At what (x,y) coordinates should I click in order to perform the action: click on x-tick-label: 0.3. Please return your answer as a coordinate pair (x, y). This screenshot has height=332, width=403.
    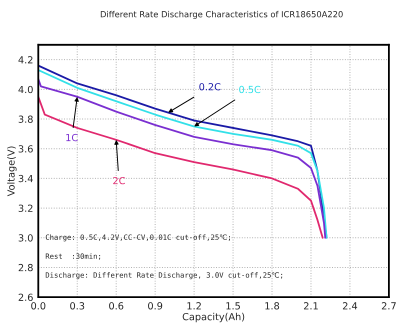
    Looking at the image, I should click on (77, 306).